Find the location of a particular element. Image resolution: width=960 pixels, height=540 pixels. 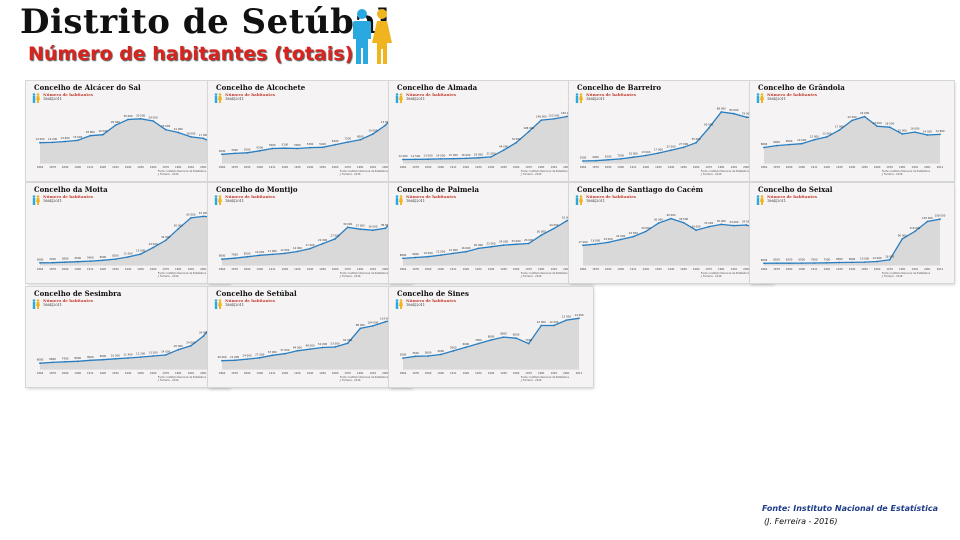

series-area is located at coordinates (310, 343).